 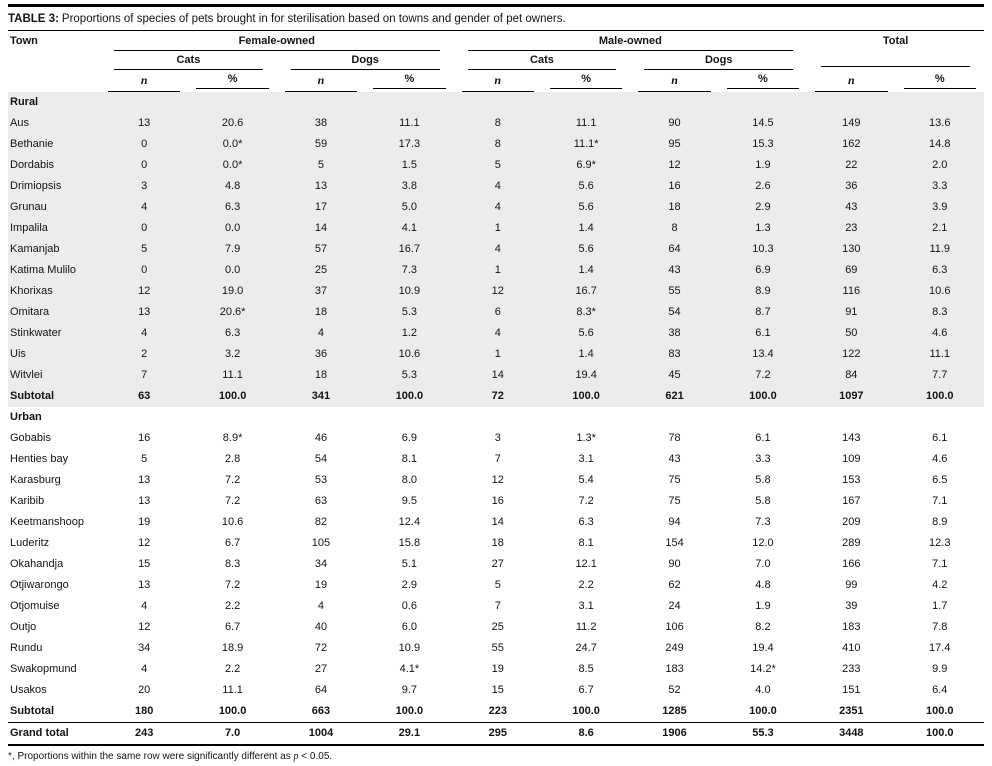 I want to click on value-cell: 105, so click(x=321, y=543).